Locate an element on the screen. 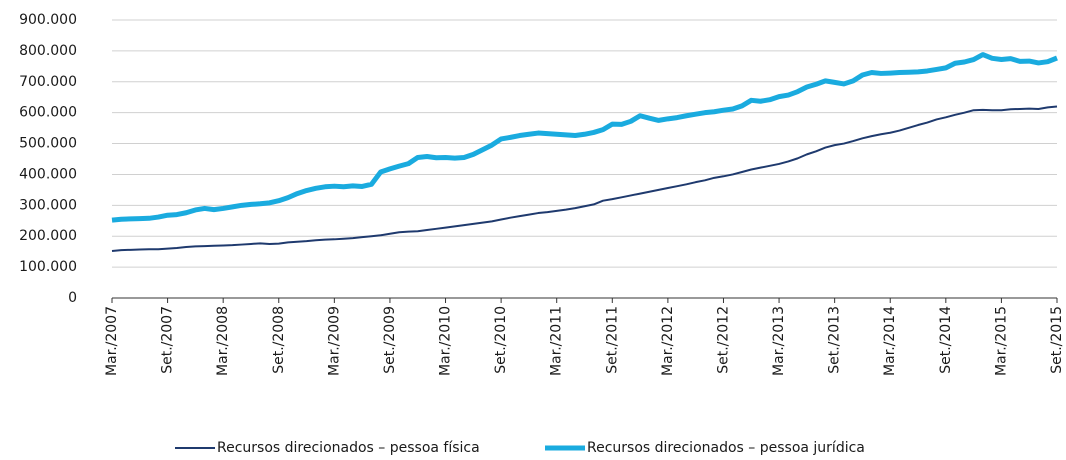 This screenshot has height=460, width=1066. y-tick-label: 600.000 is located at coordinates (48, 113).